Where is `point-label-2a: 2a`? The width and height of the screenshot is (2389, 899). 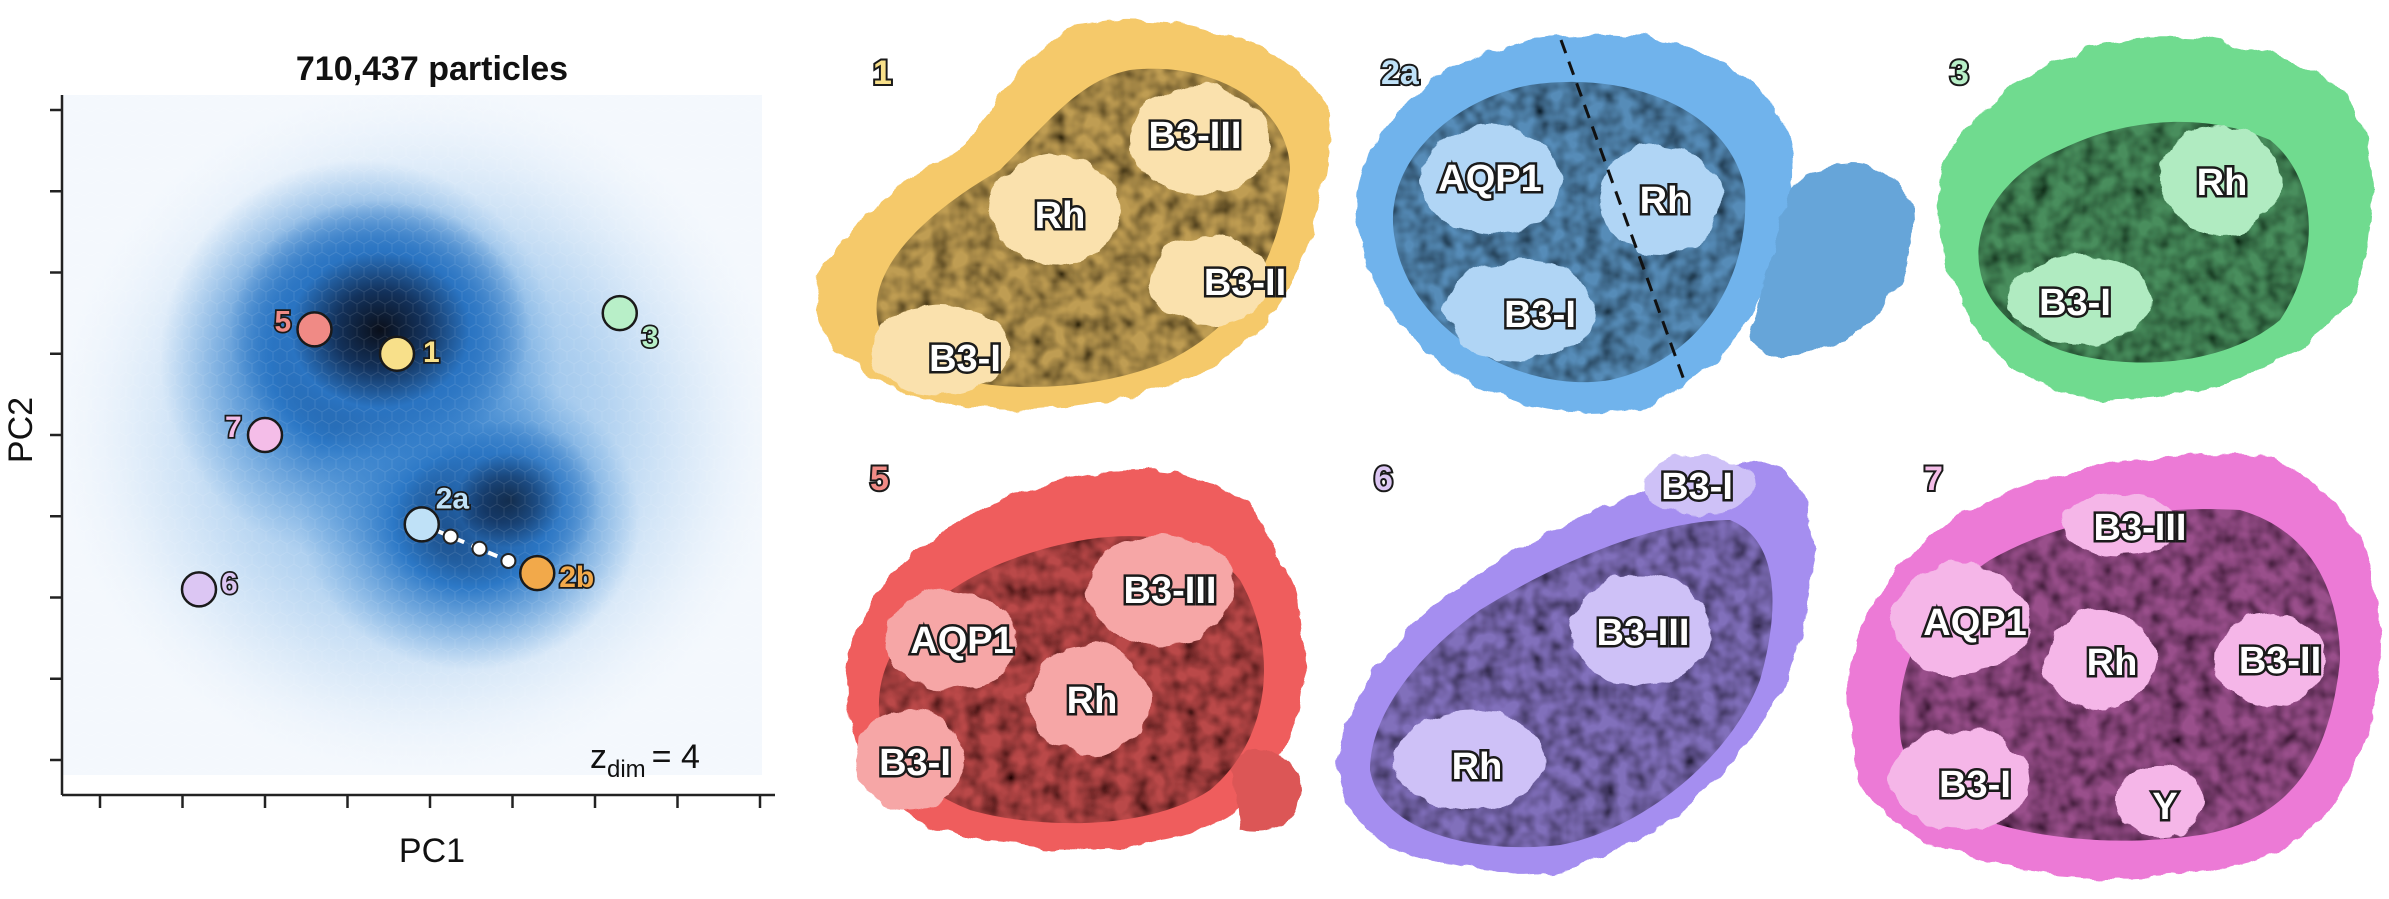 point-label-2a: 2a is located at coordinates (453, 498).